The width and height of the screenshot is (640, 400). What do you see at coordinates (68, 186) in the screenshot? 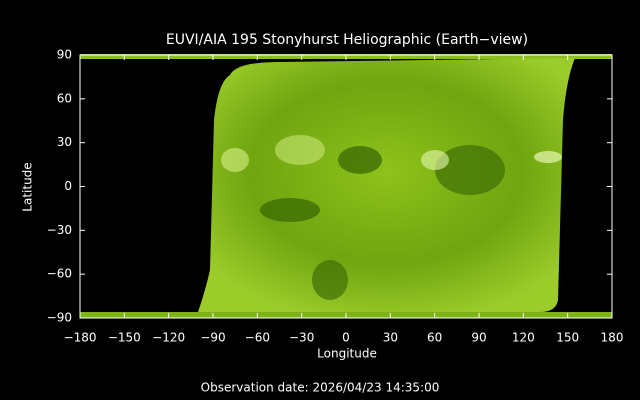
I see `y-tick-label: 0` at bounding box center [68, 186].